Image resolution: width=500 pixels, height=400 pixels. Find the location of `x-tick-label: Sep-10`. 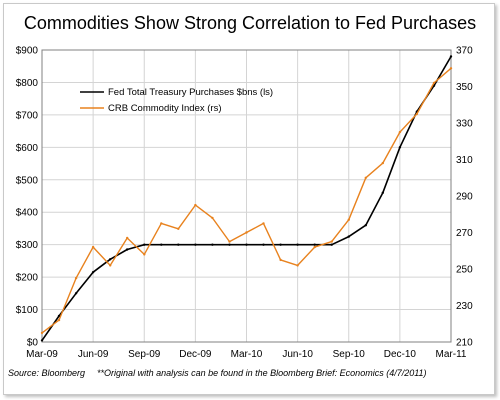

x-tick-label: Sep-10 is located at coordinates (349, 354).